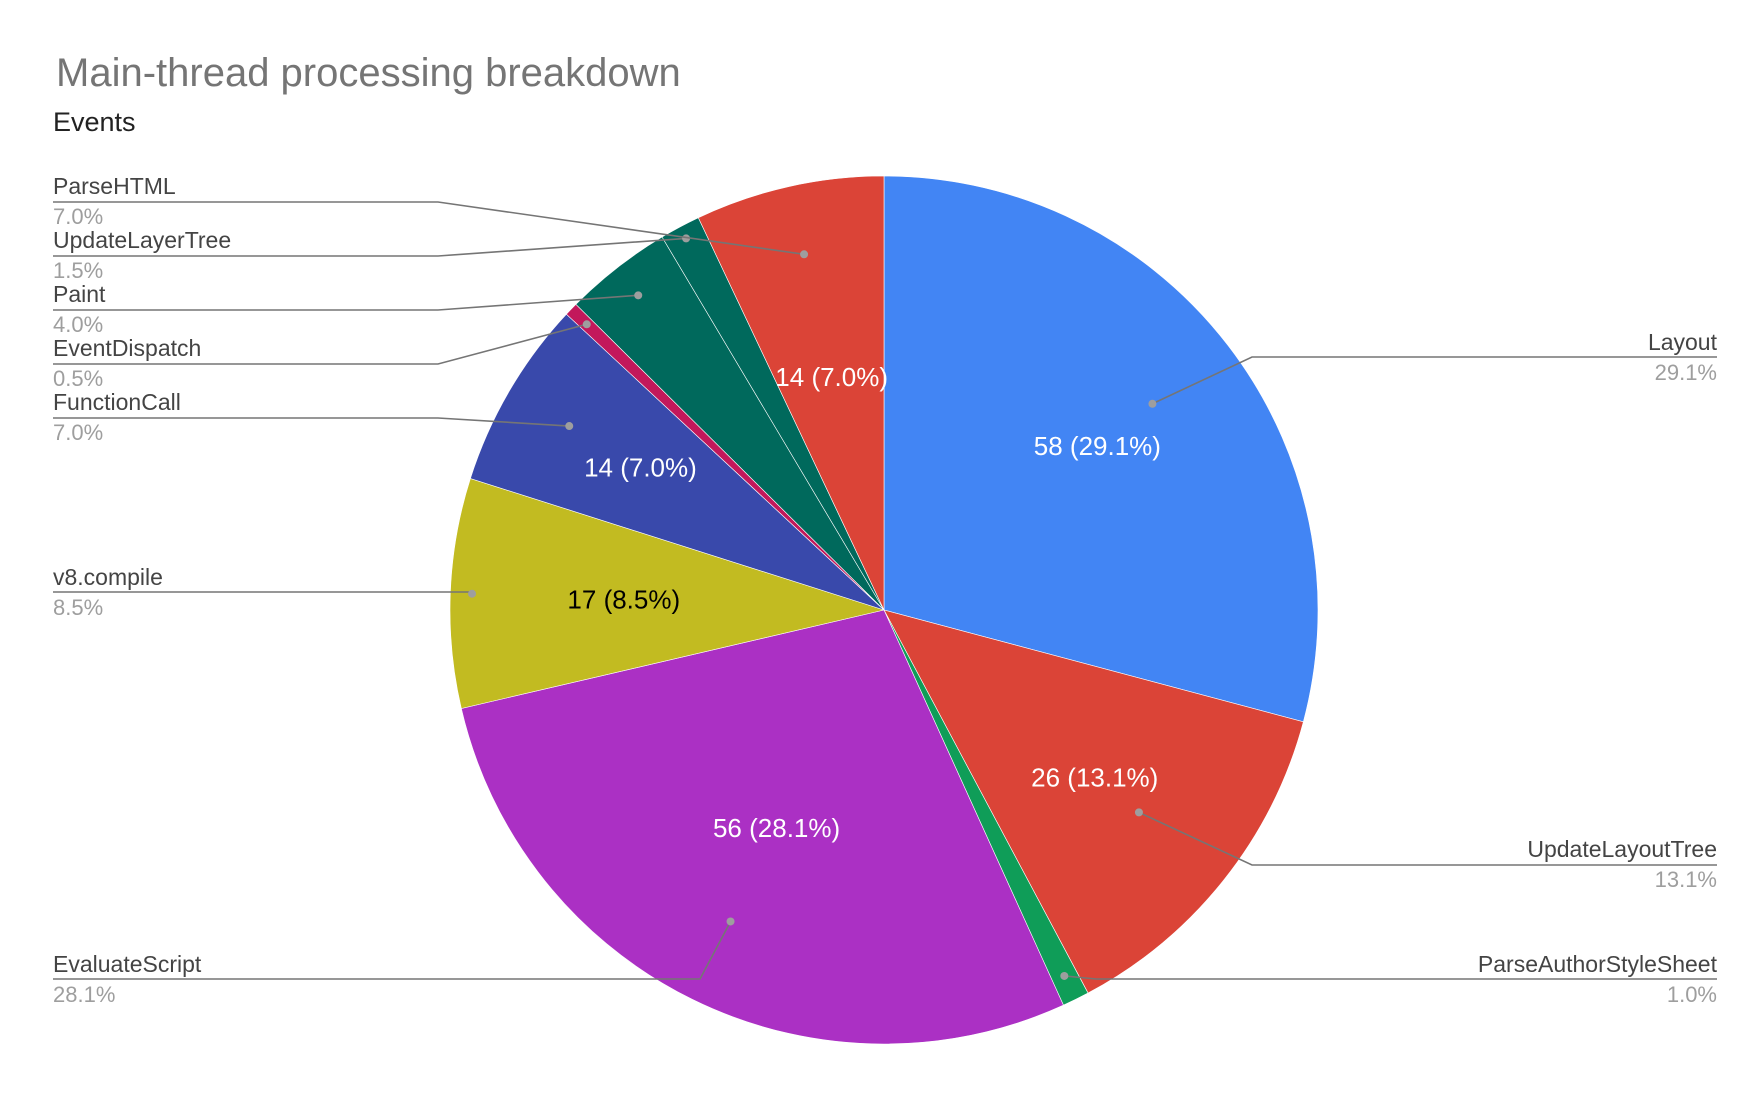  Describe the element at coordinates (640, 468) in the screenshot. I see `slice-value-label-functioncall: 14 (7.0%)` at that location.